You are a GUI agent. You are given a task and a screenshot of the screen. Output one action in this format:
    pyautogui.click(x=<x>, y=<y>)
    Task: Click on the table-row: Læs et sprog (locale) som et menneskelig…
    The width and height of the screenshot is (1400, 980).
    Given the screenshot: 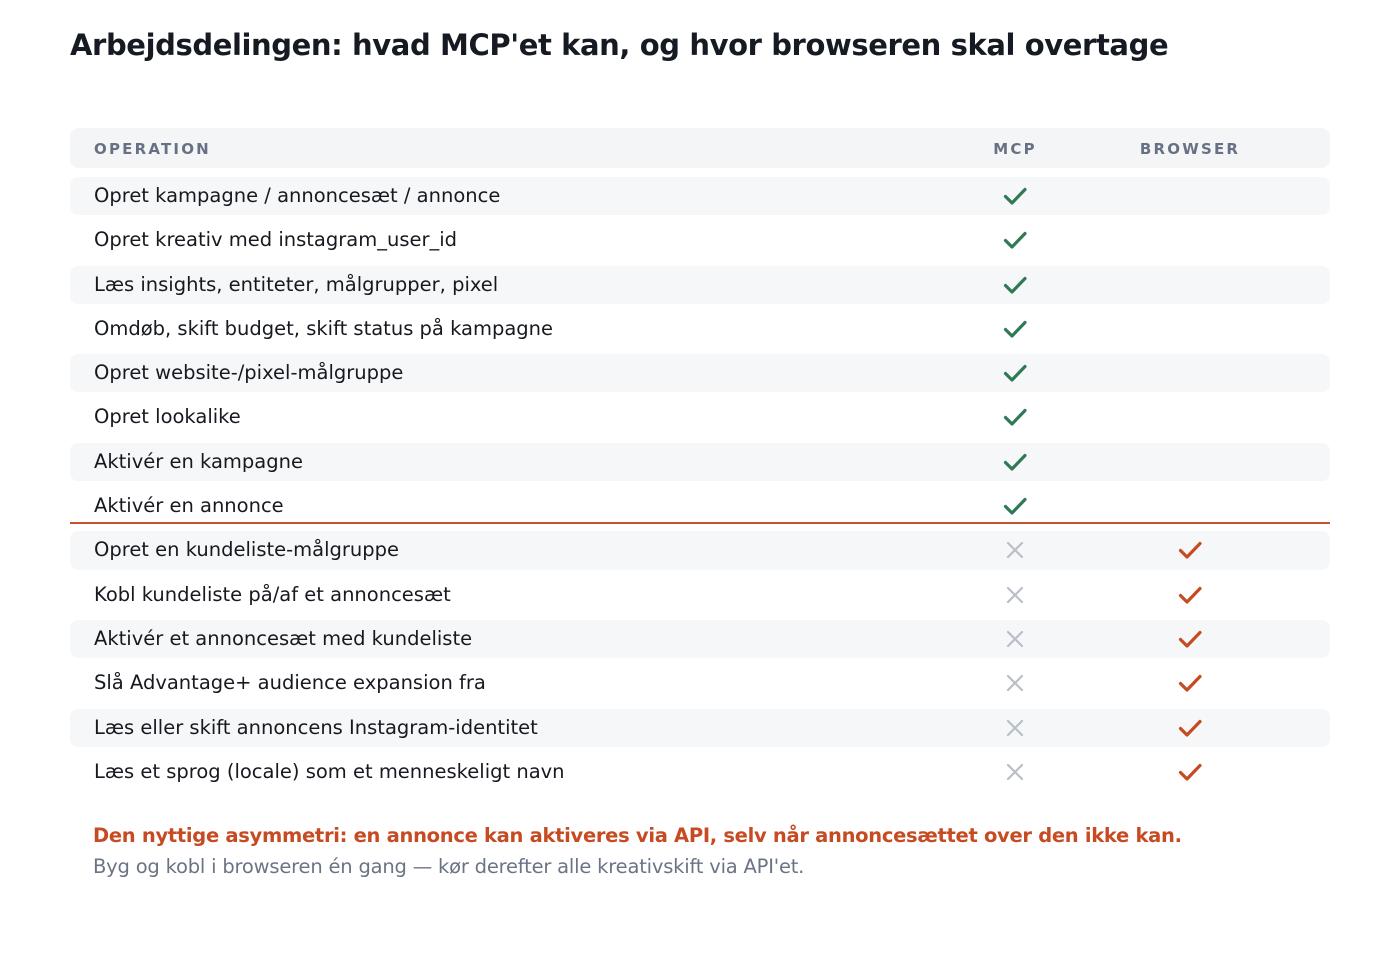 What is the action you would take?
    pyautogui.click(x=700, y=772)
    